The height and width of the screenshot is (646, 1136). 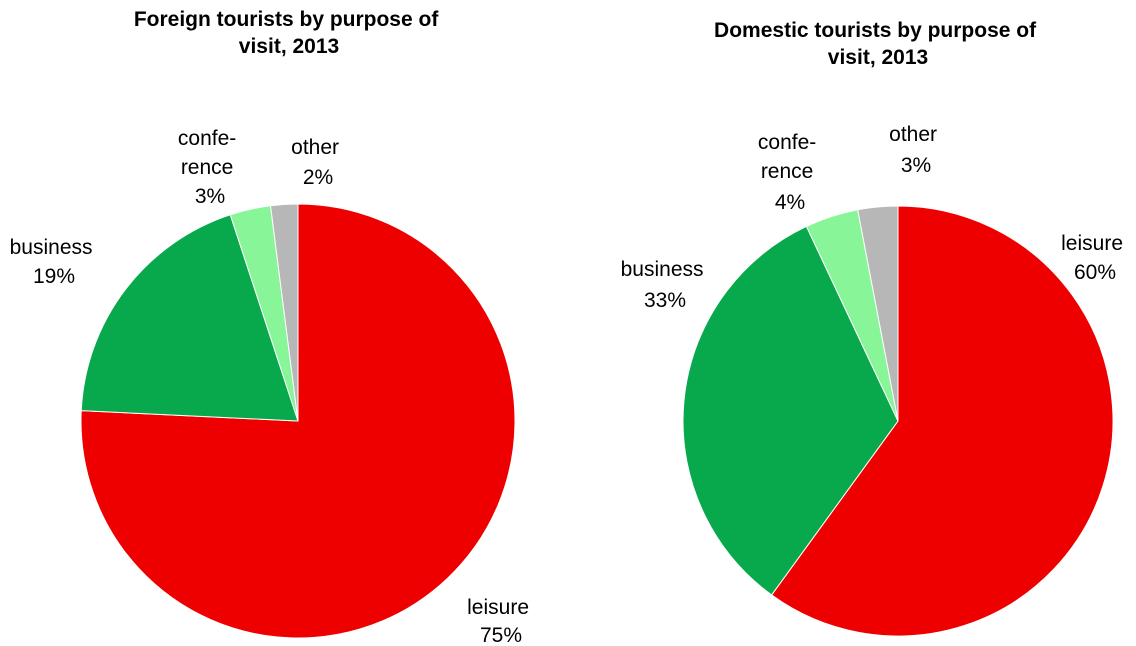 I want to click on chart-title-line-1: Domestic tourists by purpose of, so click(x=875, y=30).